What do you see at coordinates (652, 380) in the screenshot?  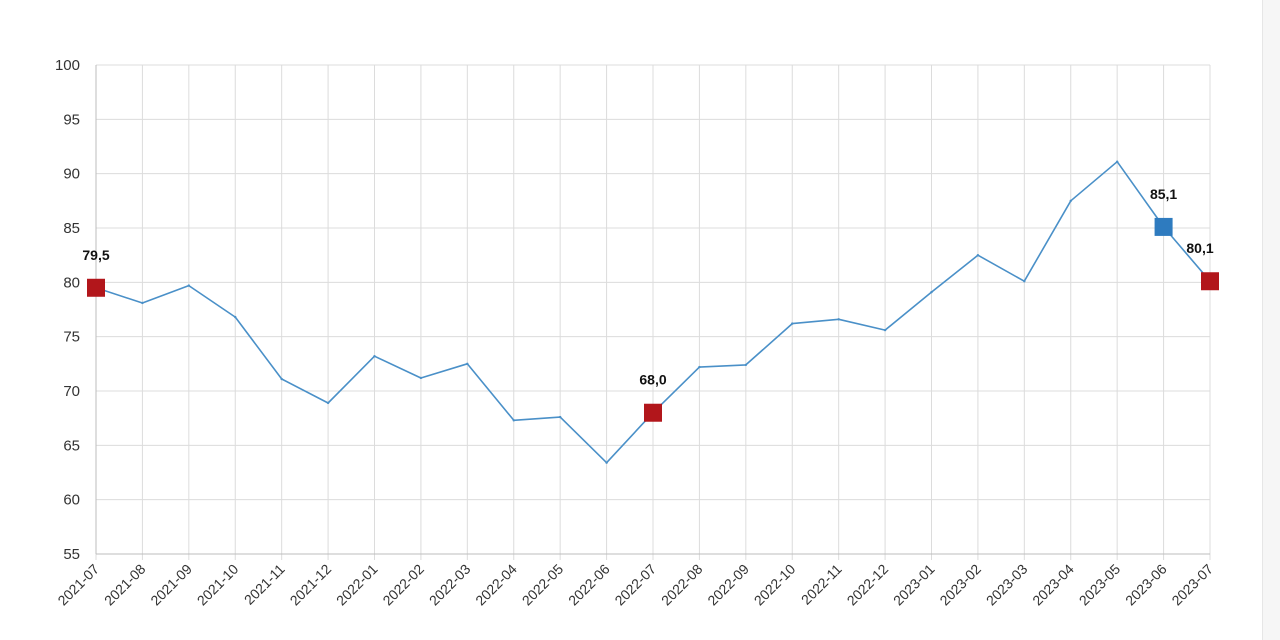 I see `data-label: 68,0` at bounding box center [652, 380].